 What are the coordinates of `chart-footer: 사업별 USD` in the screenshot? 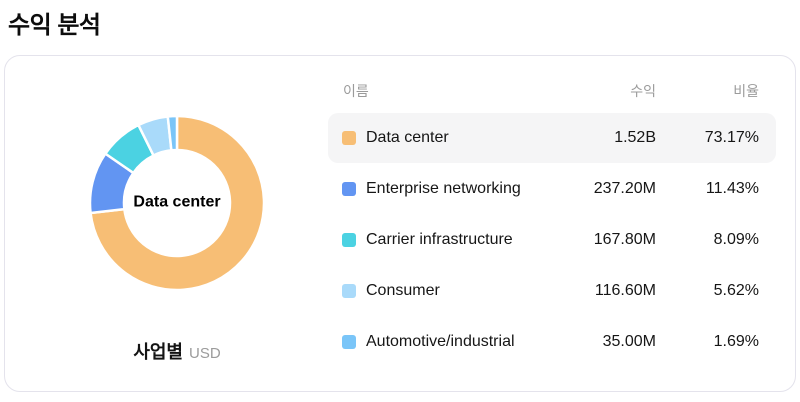 It's located at (177, 351).